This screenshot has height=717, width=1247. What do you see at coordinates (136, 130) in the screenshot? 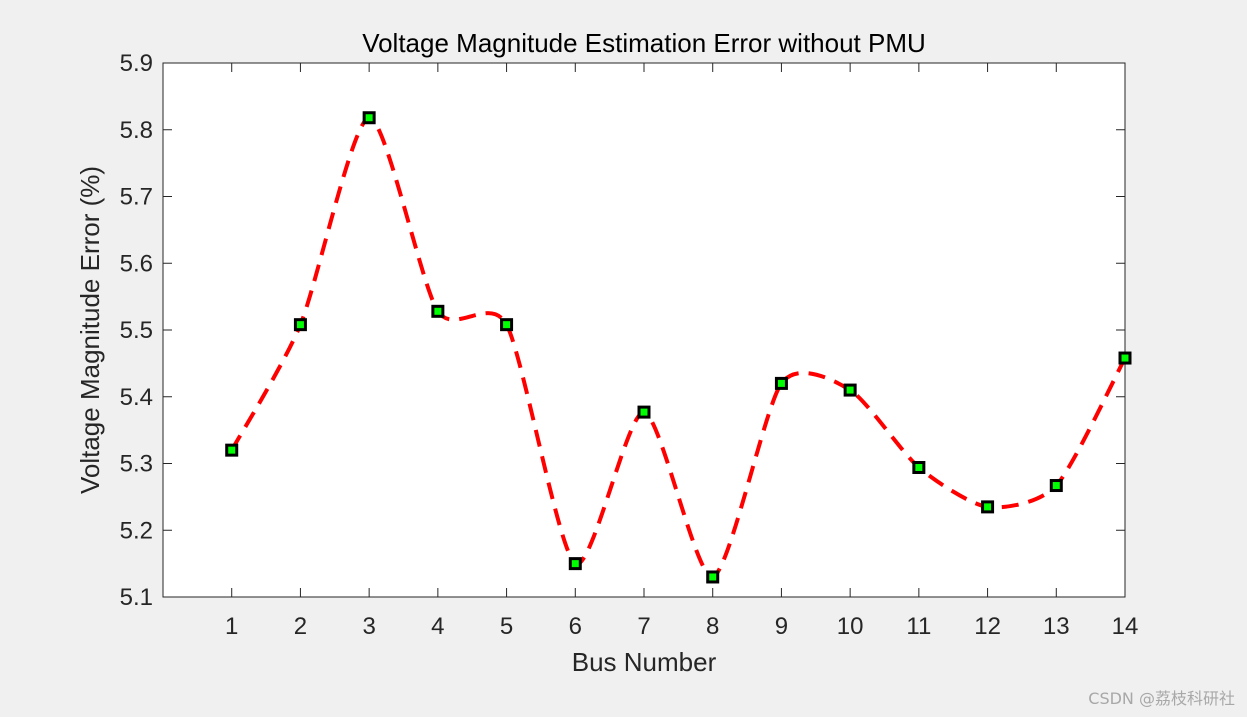
I see `y-tick-label: 5.8` at bounding box center [136, 130].